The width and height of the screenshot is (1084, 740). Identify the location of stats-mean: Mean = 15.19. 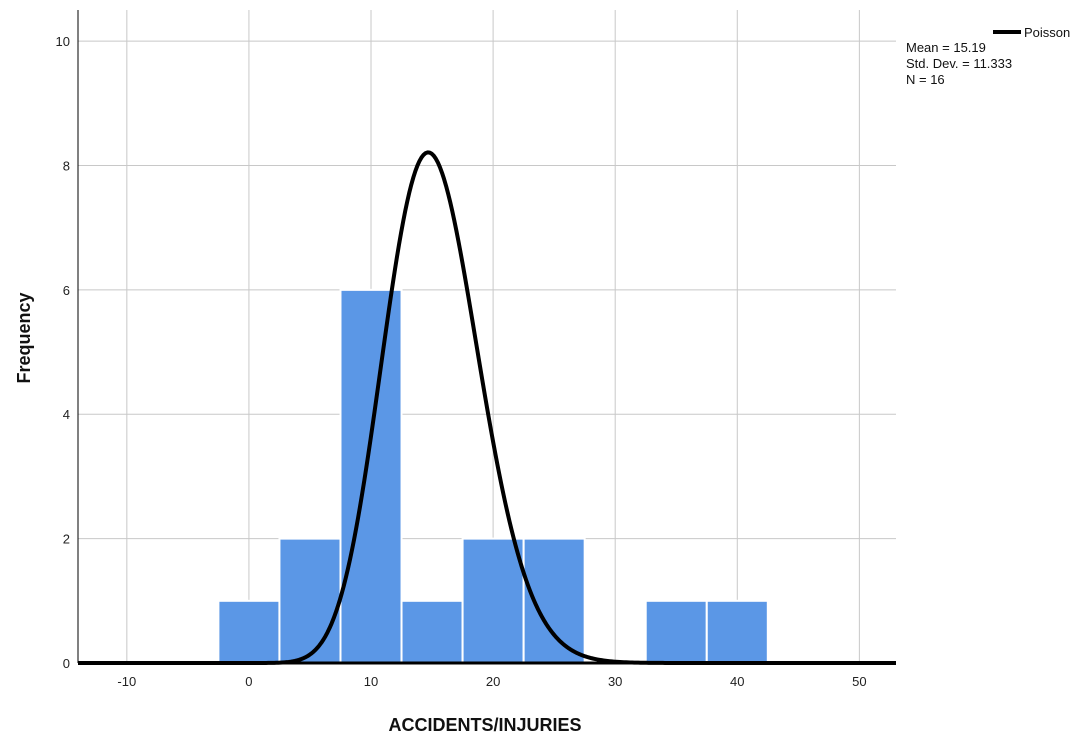
(946, 47).